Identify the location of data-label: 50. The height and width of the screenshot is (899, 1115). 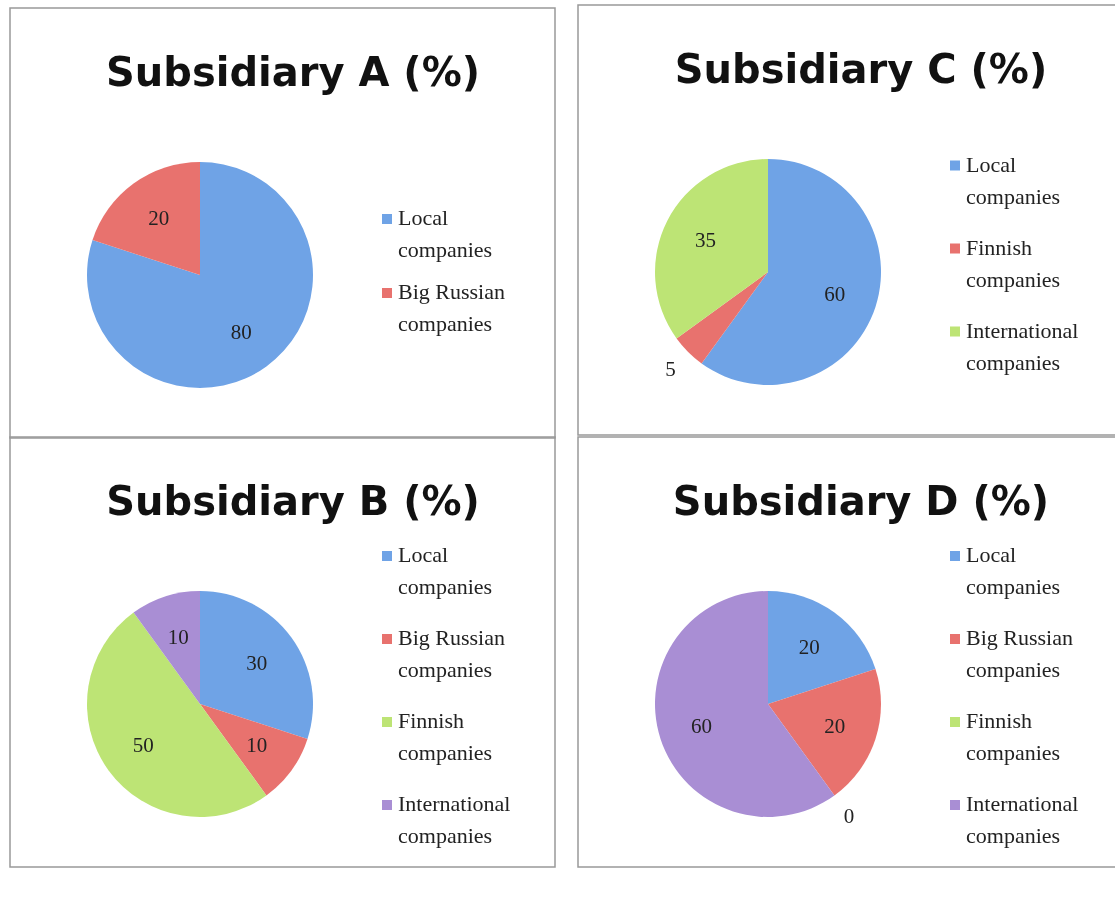
(143, 745).